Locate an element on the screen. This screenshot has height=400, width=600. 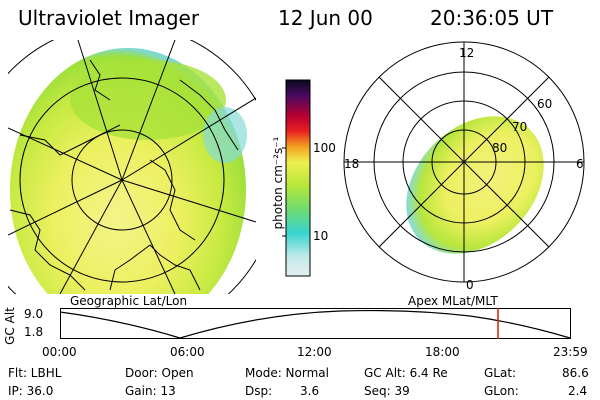
colorbar is located at coordinates (296, 178).